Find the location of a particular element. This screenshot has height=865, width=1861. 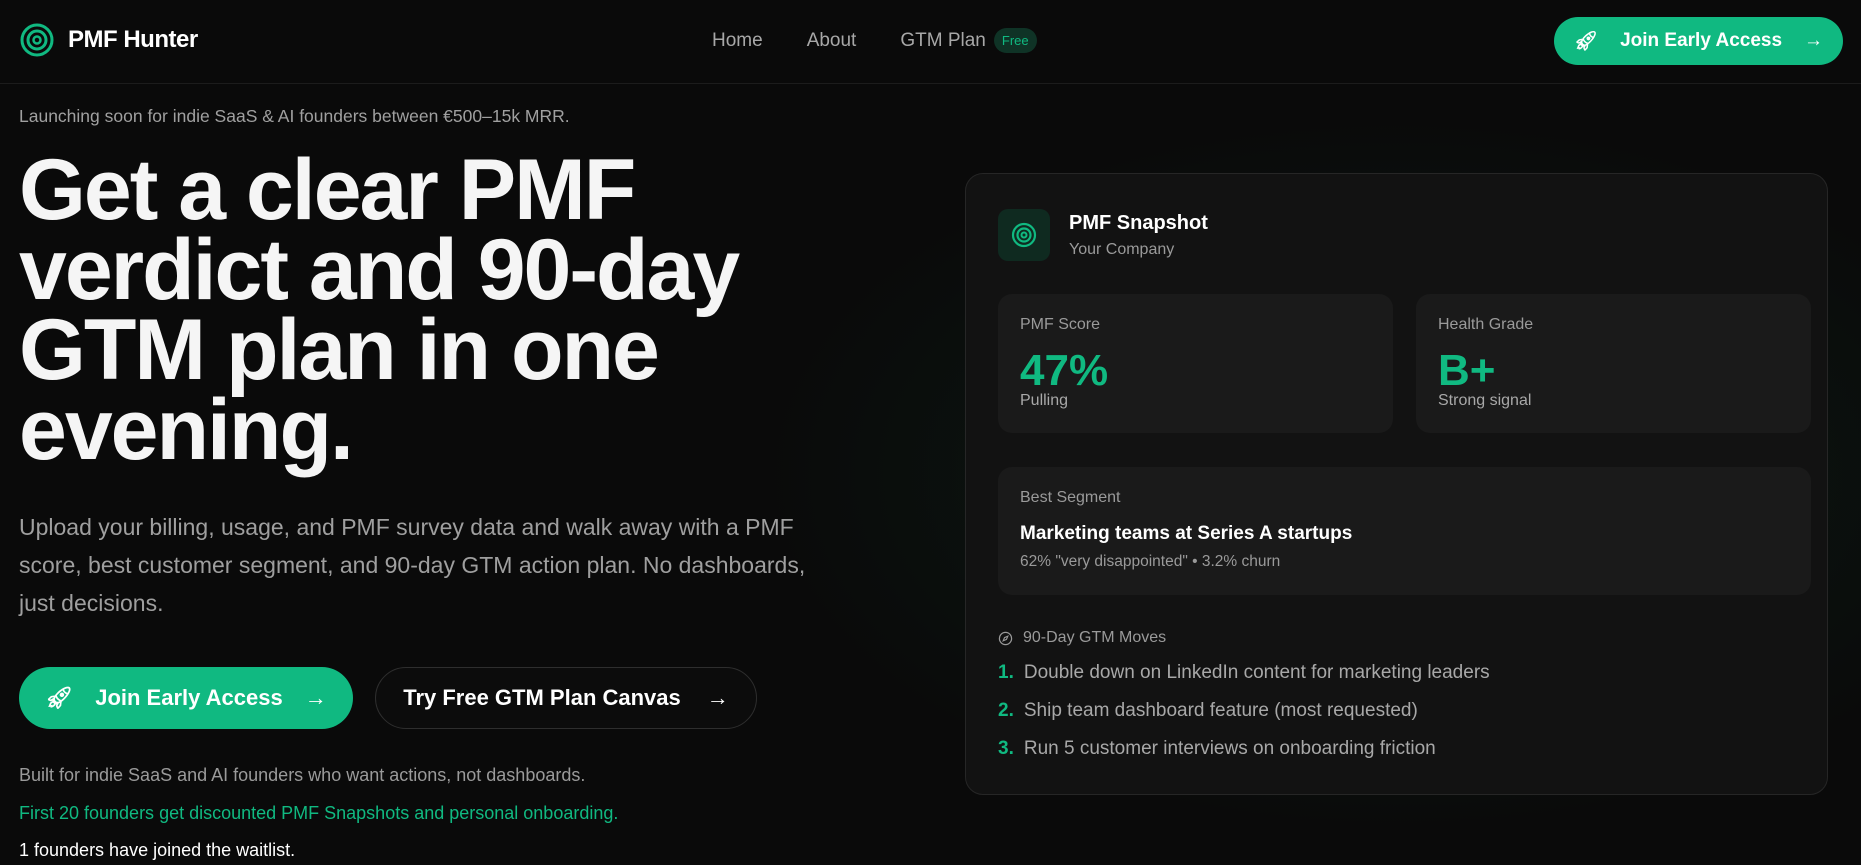

pmf-score-status: Pulling is located at coordinates (1044, 400).